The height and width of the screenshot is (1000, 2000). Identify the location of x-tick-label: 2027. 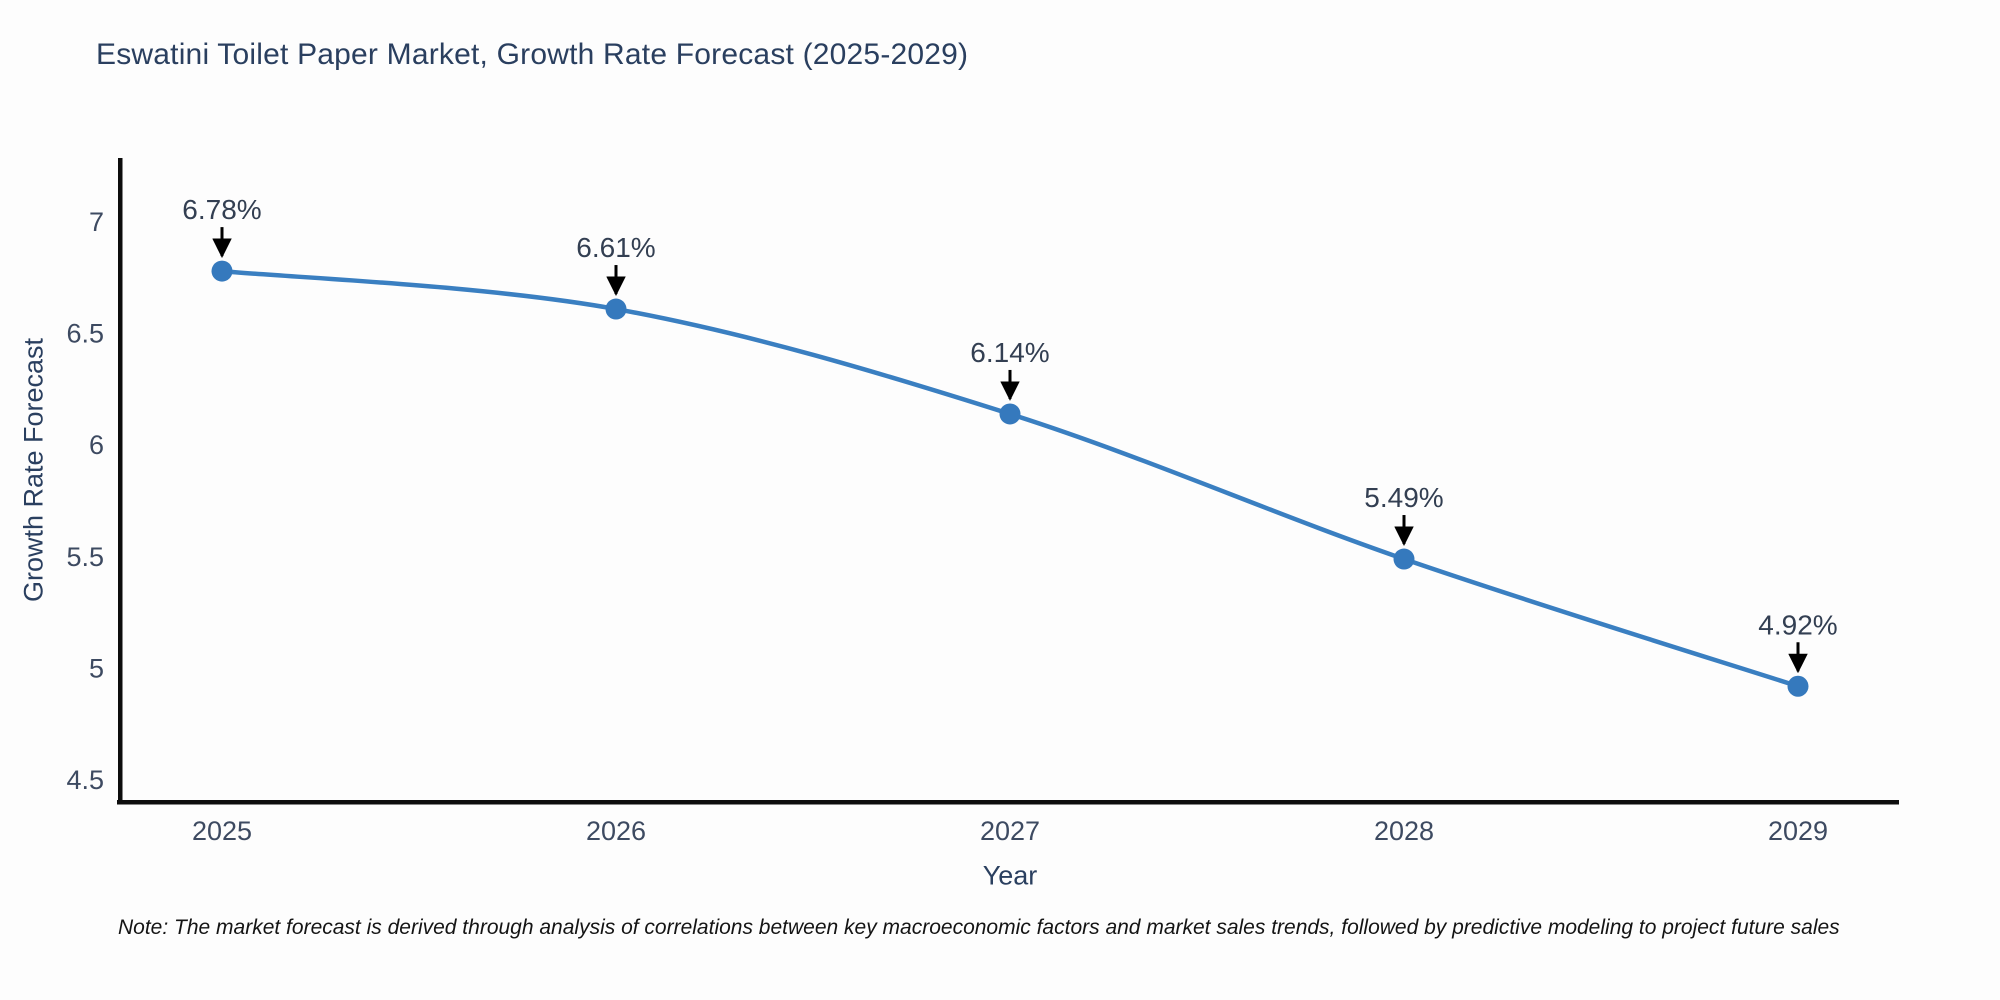
(1010, 831).